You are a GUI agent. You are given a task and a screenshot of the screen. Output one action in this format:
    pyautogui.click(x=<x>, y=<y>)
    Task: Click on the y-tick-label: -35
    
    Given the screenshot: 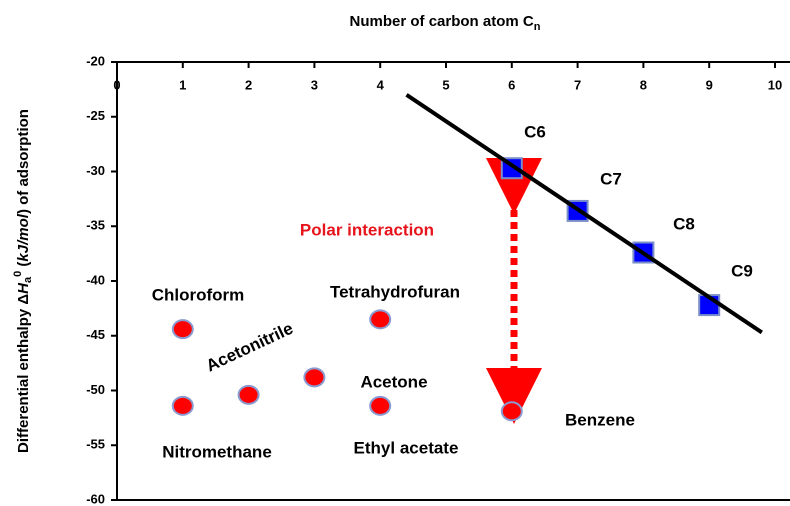 What is the action you would take?
    pyautogui.click(x=95, y=225)
    